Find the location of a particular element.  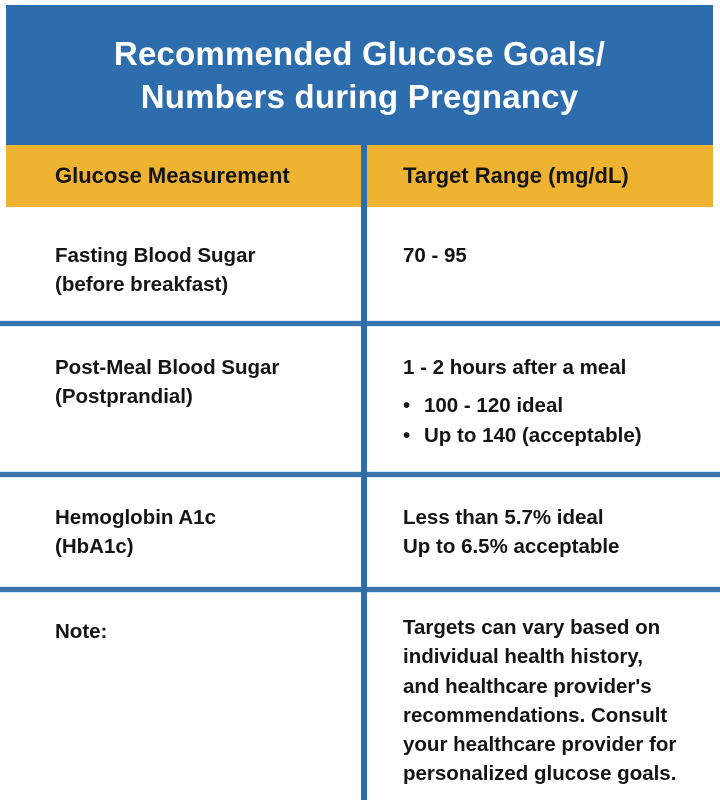

note-line: recommendations. Consult is located at coordinates (535, 715).